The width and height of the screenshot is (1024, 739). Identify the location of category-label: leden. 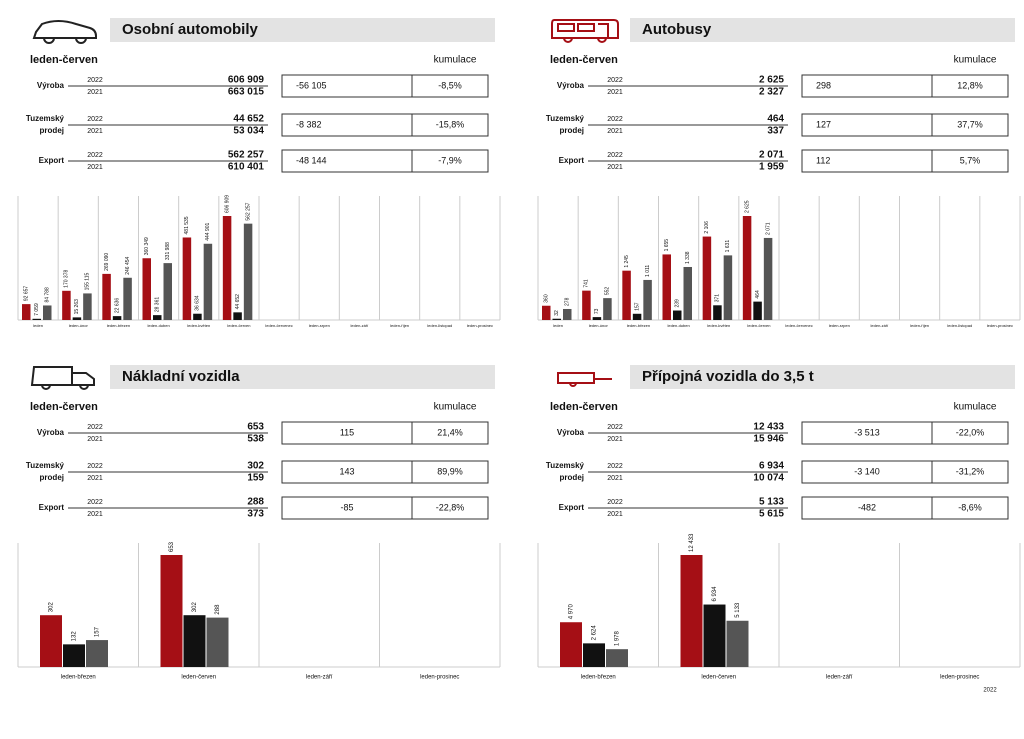
(558, 325).